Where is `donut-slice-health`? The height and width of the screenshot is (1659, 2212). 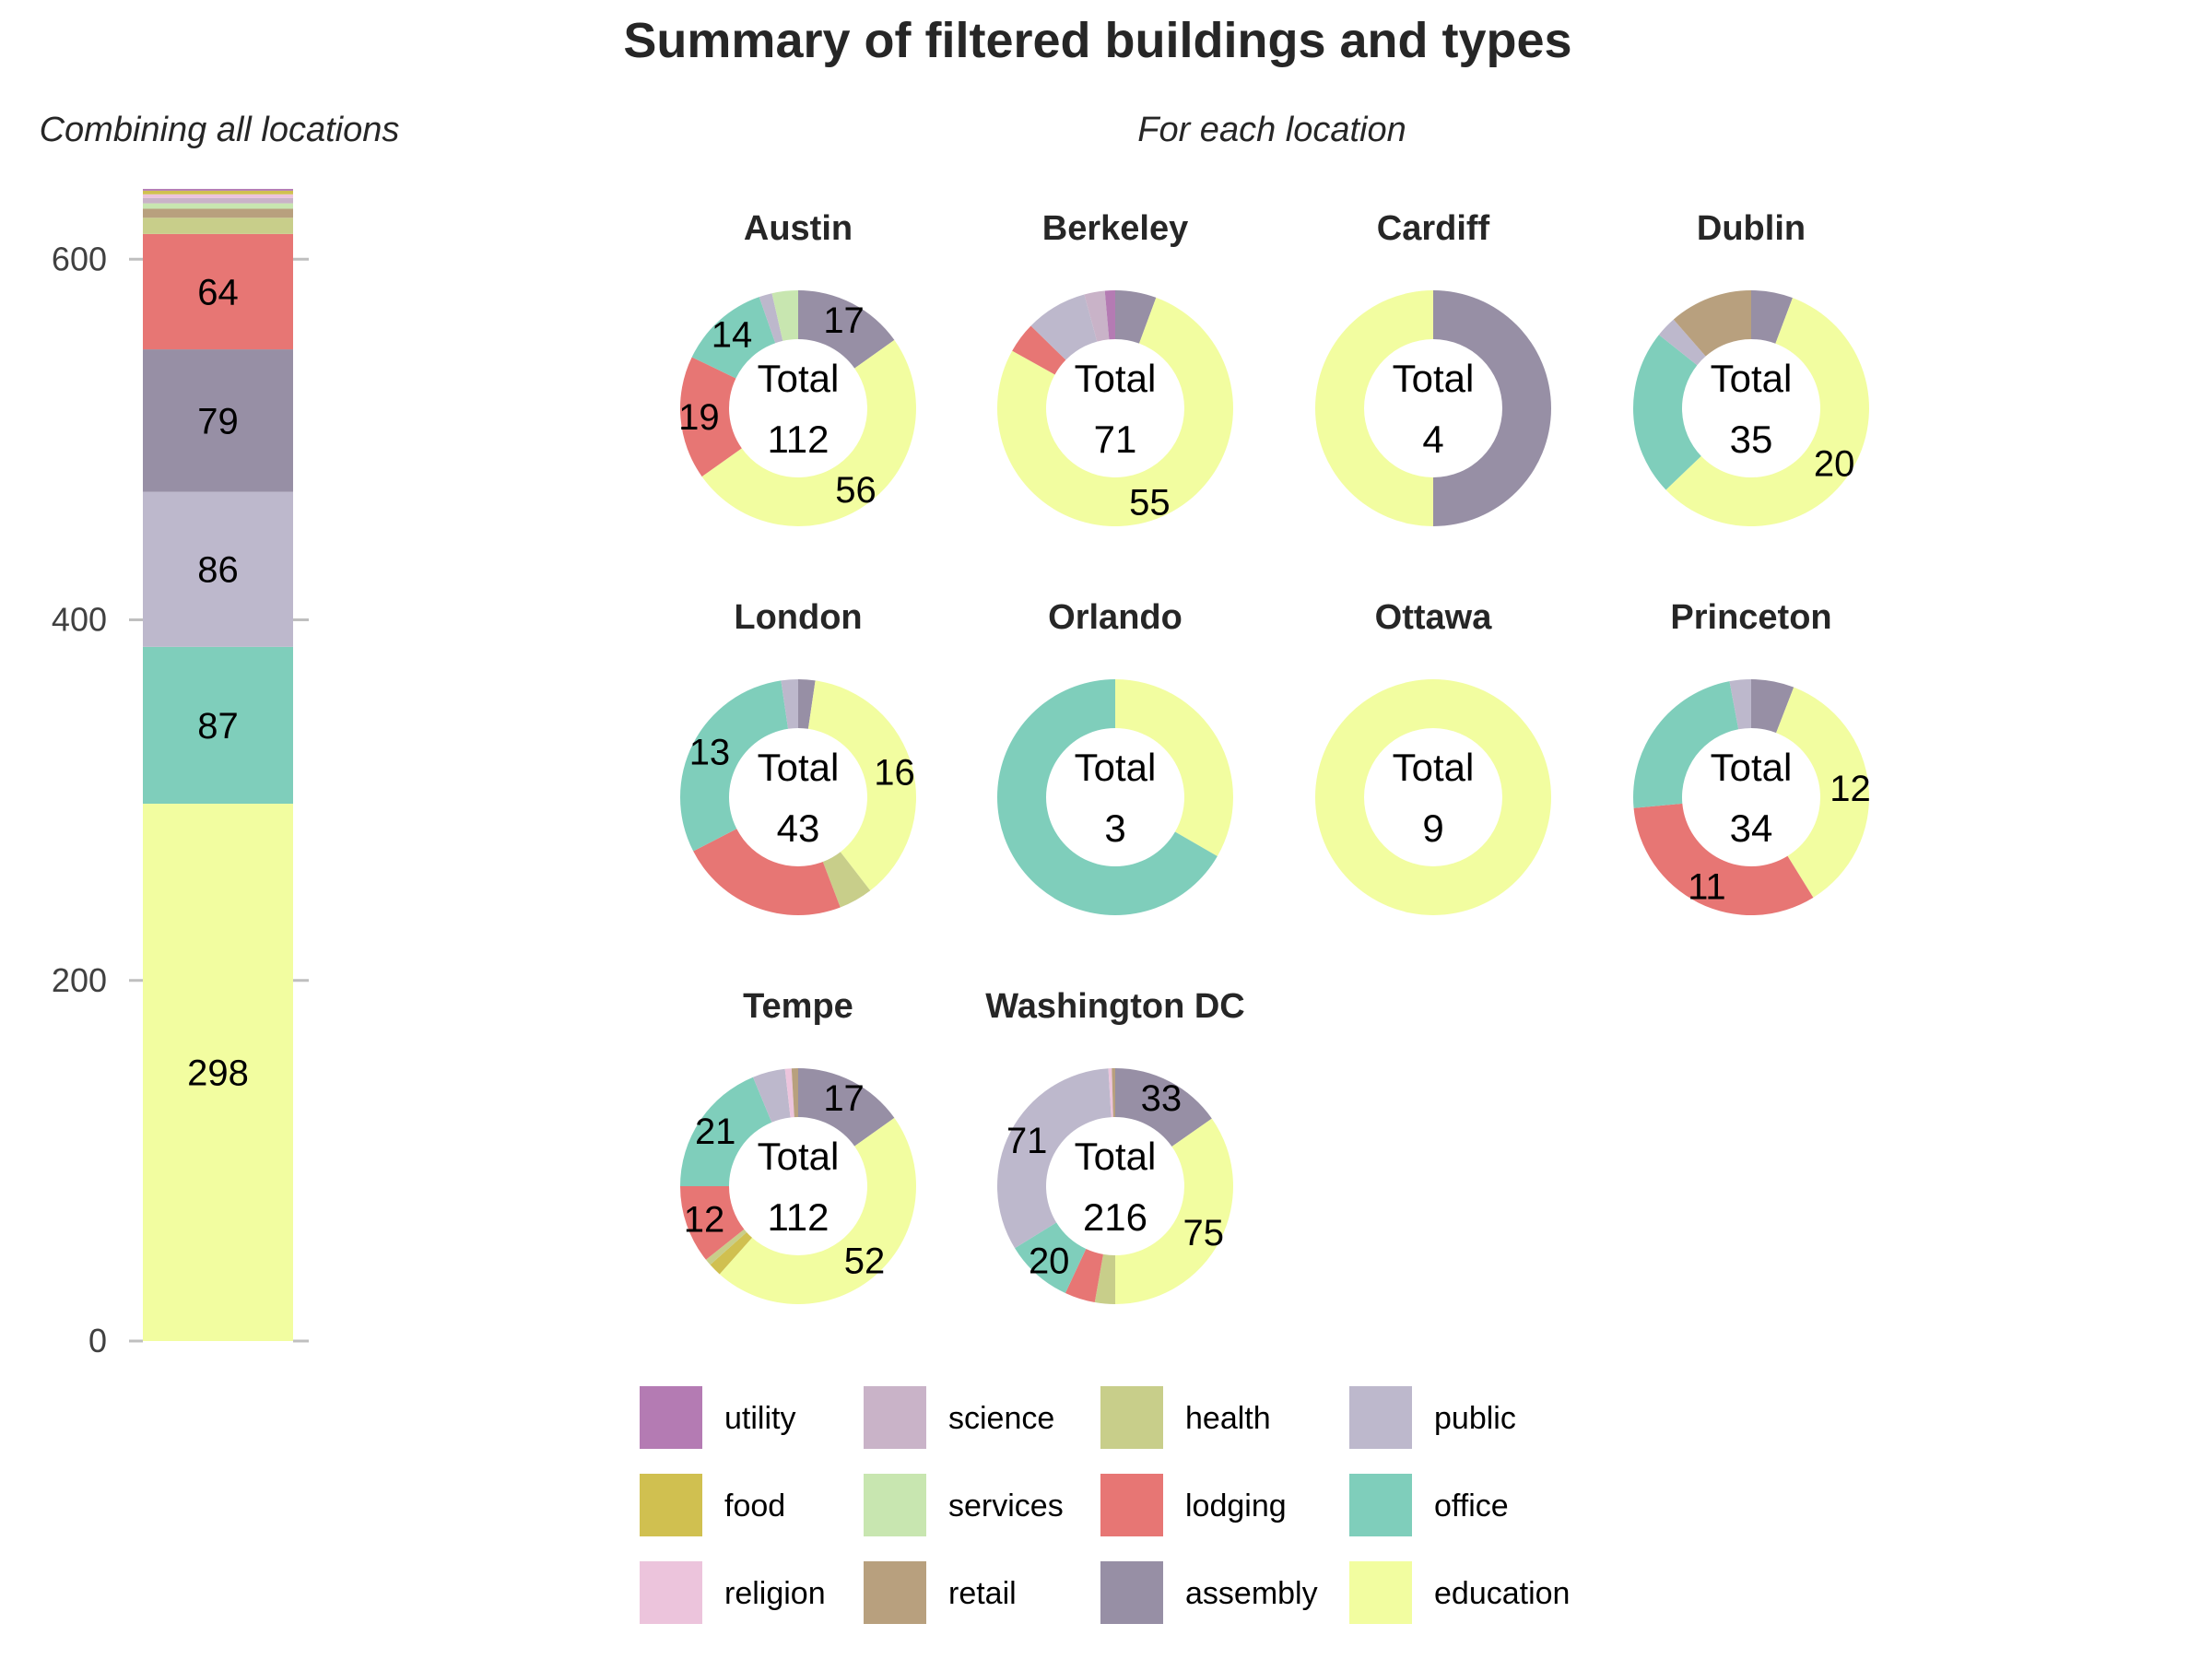 donut-slice-health is located at coordinates (1104, 1278).